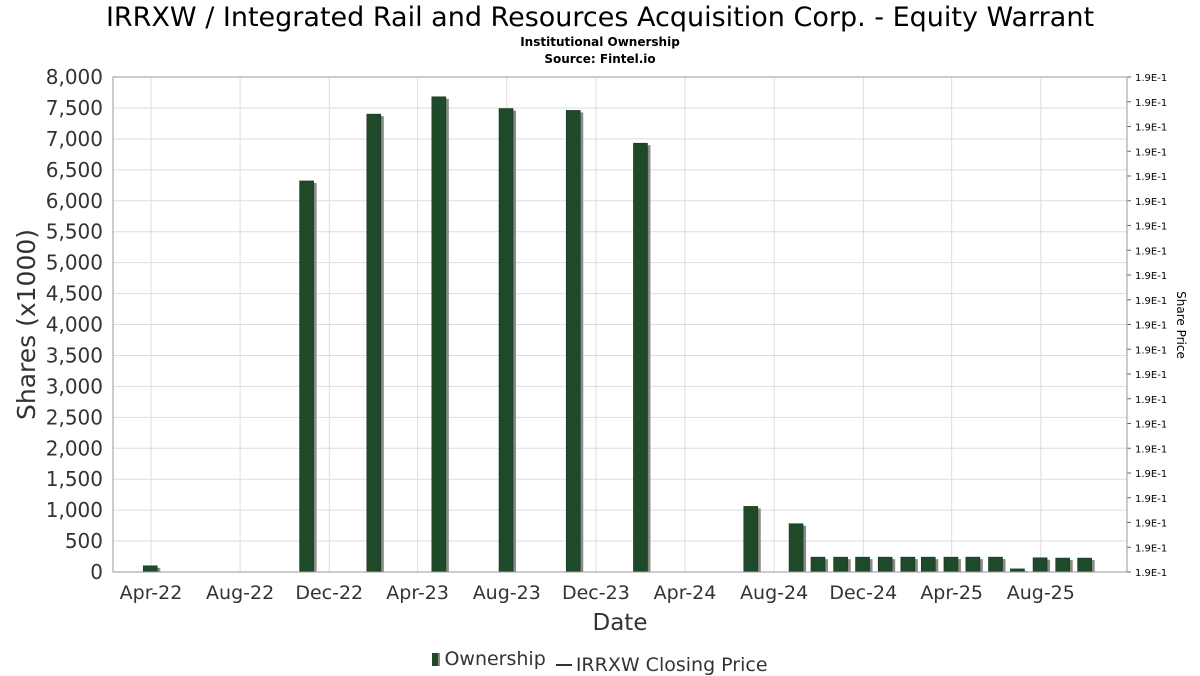 The width and height of the screenshot is (1200, 676). What do you see at coordinates (74, 386) in the screenshot?
I see `y-tick-label: 3,000` at bounding box center [74, 386].